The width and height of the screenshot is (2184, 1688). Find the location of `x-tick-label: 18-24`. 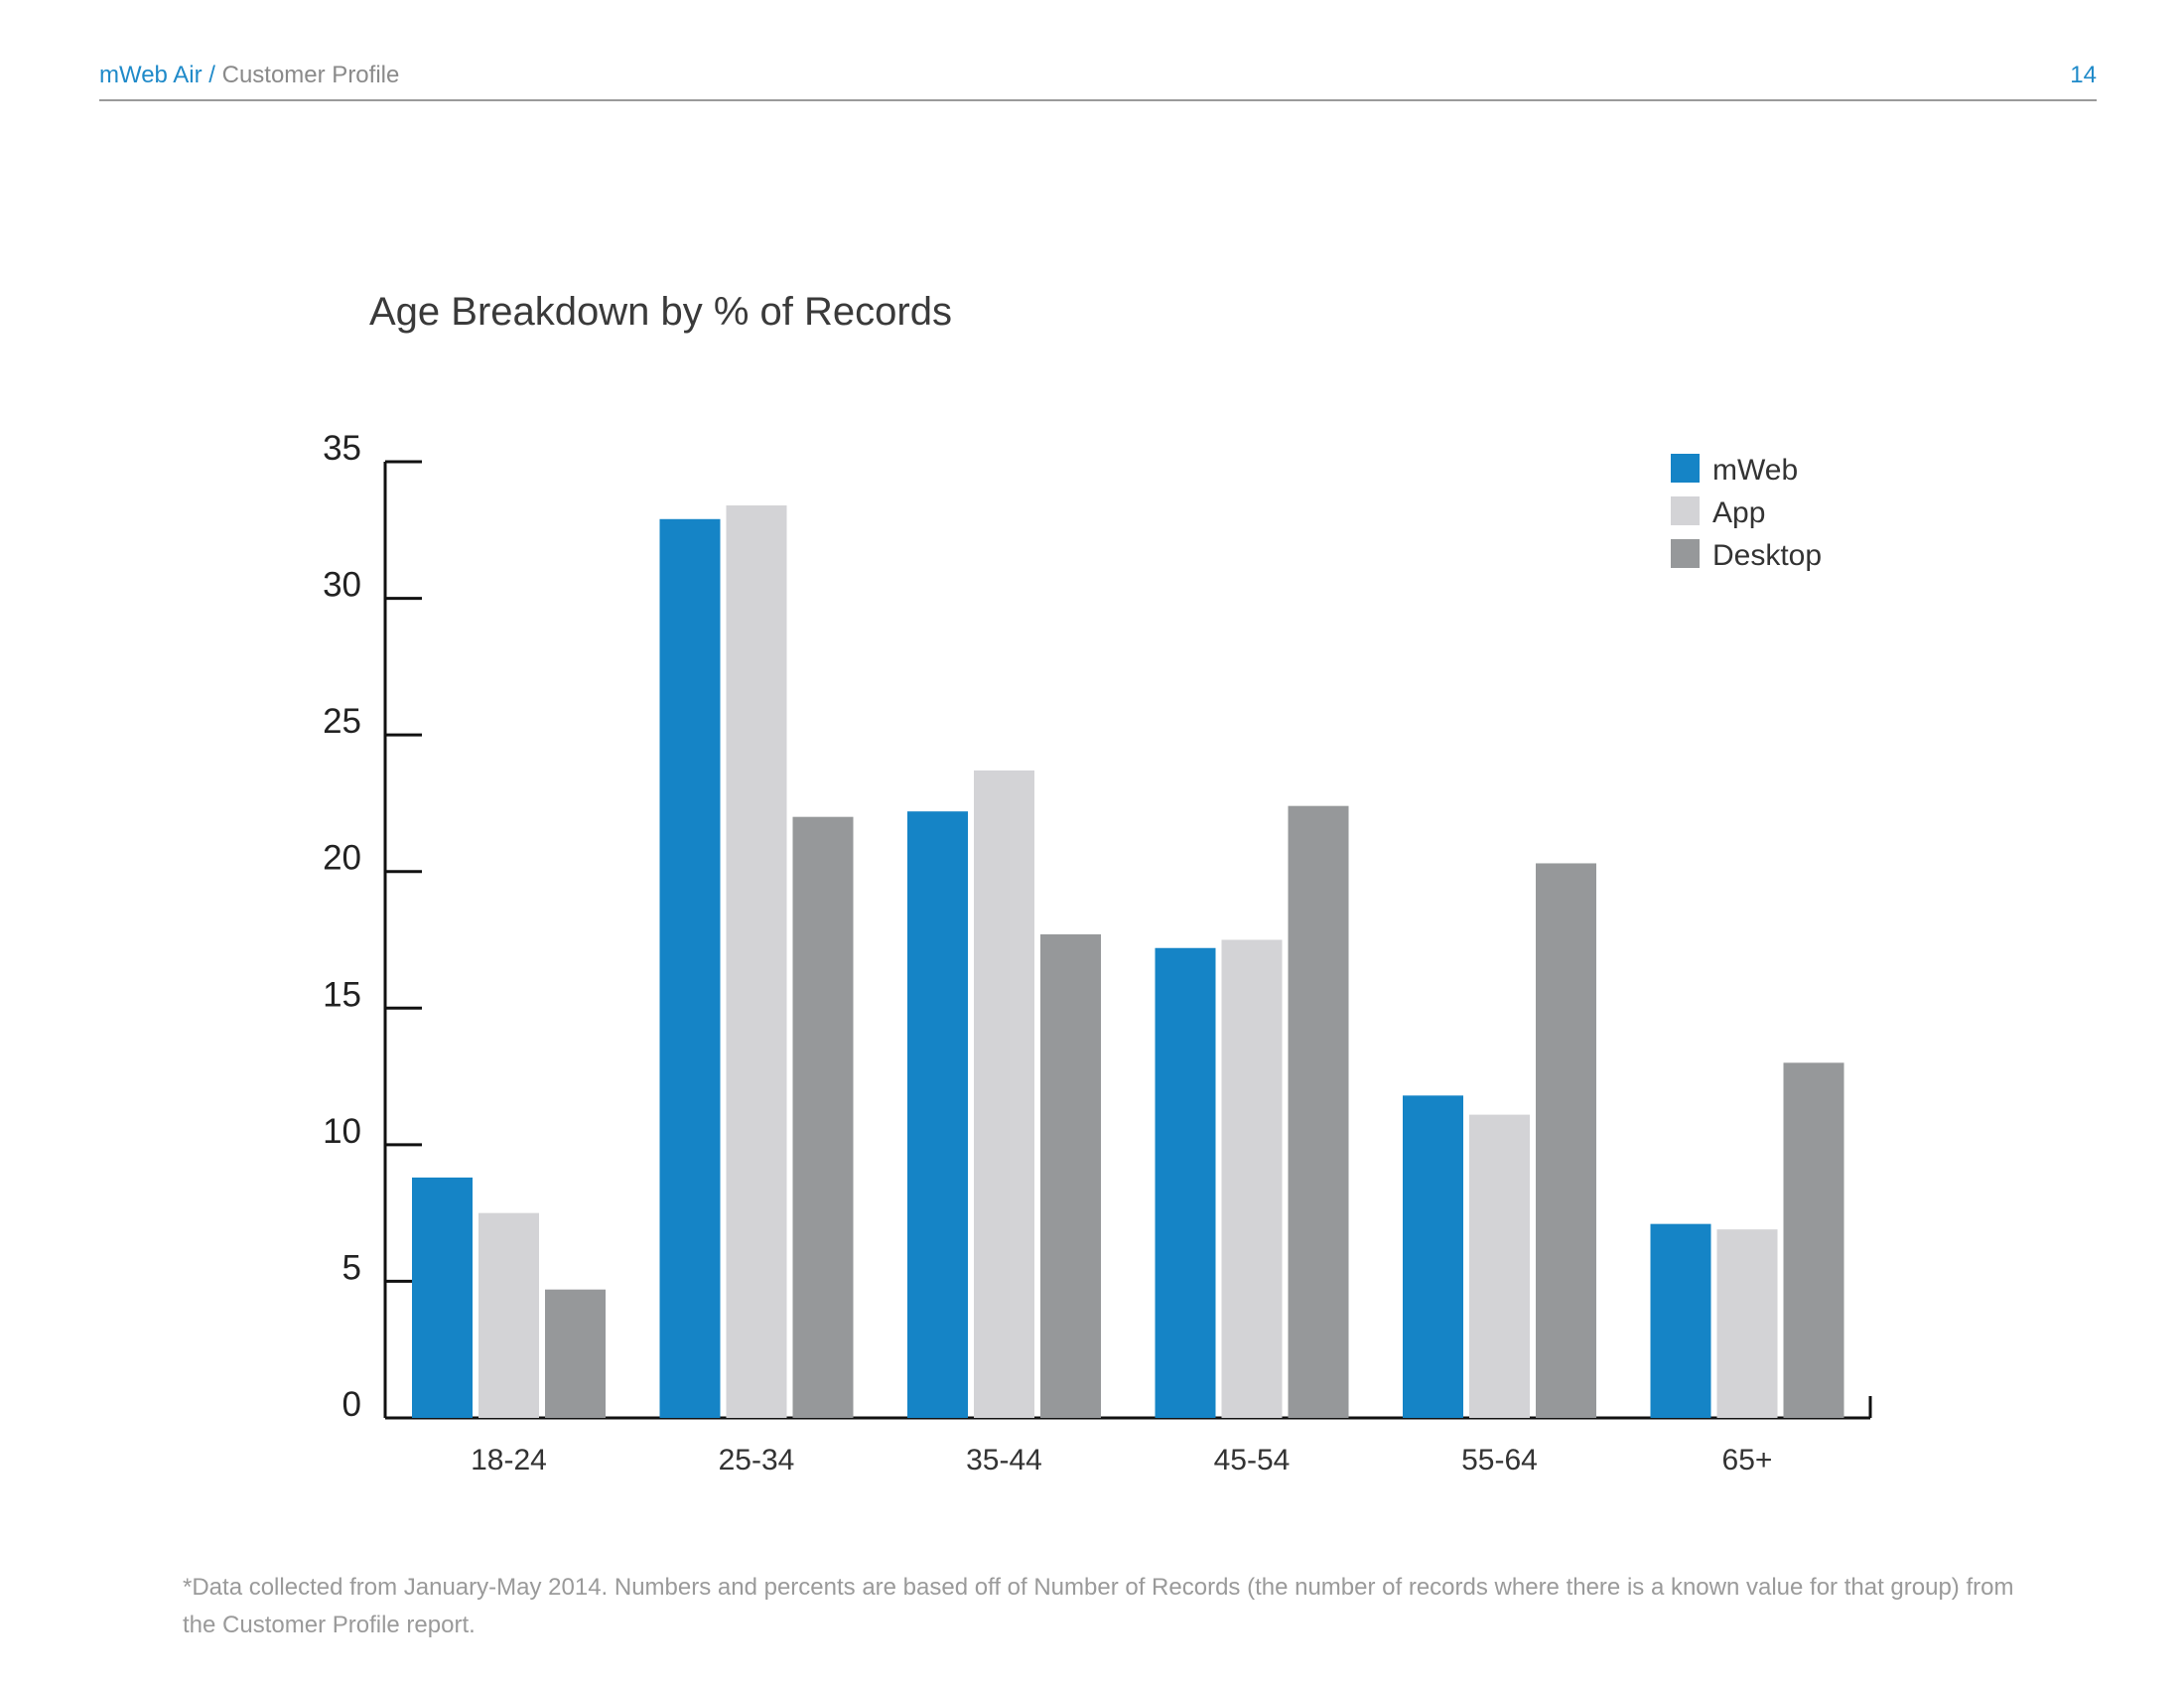

x-tick-label: 18-24 is located at coordinates (509, 1460).